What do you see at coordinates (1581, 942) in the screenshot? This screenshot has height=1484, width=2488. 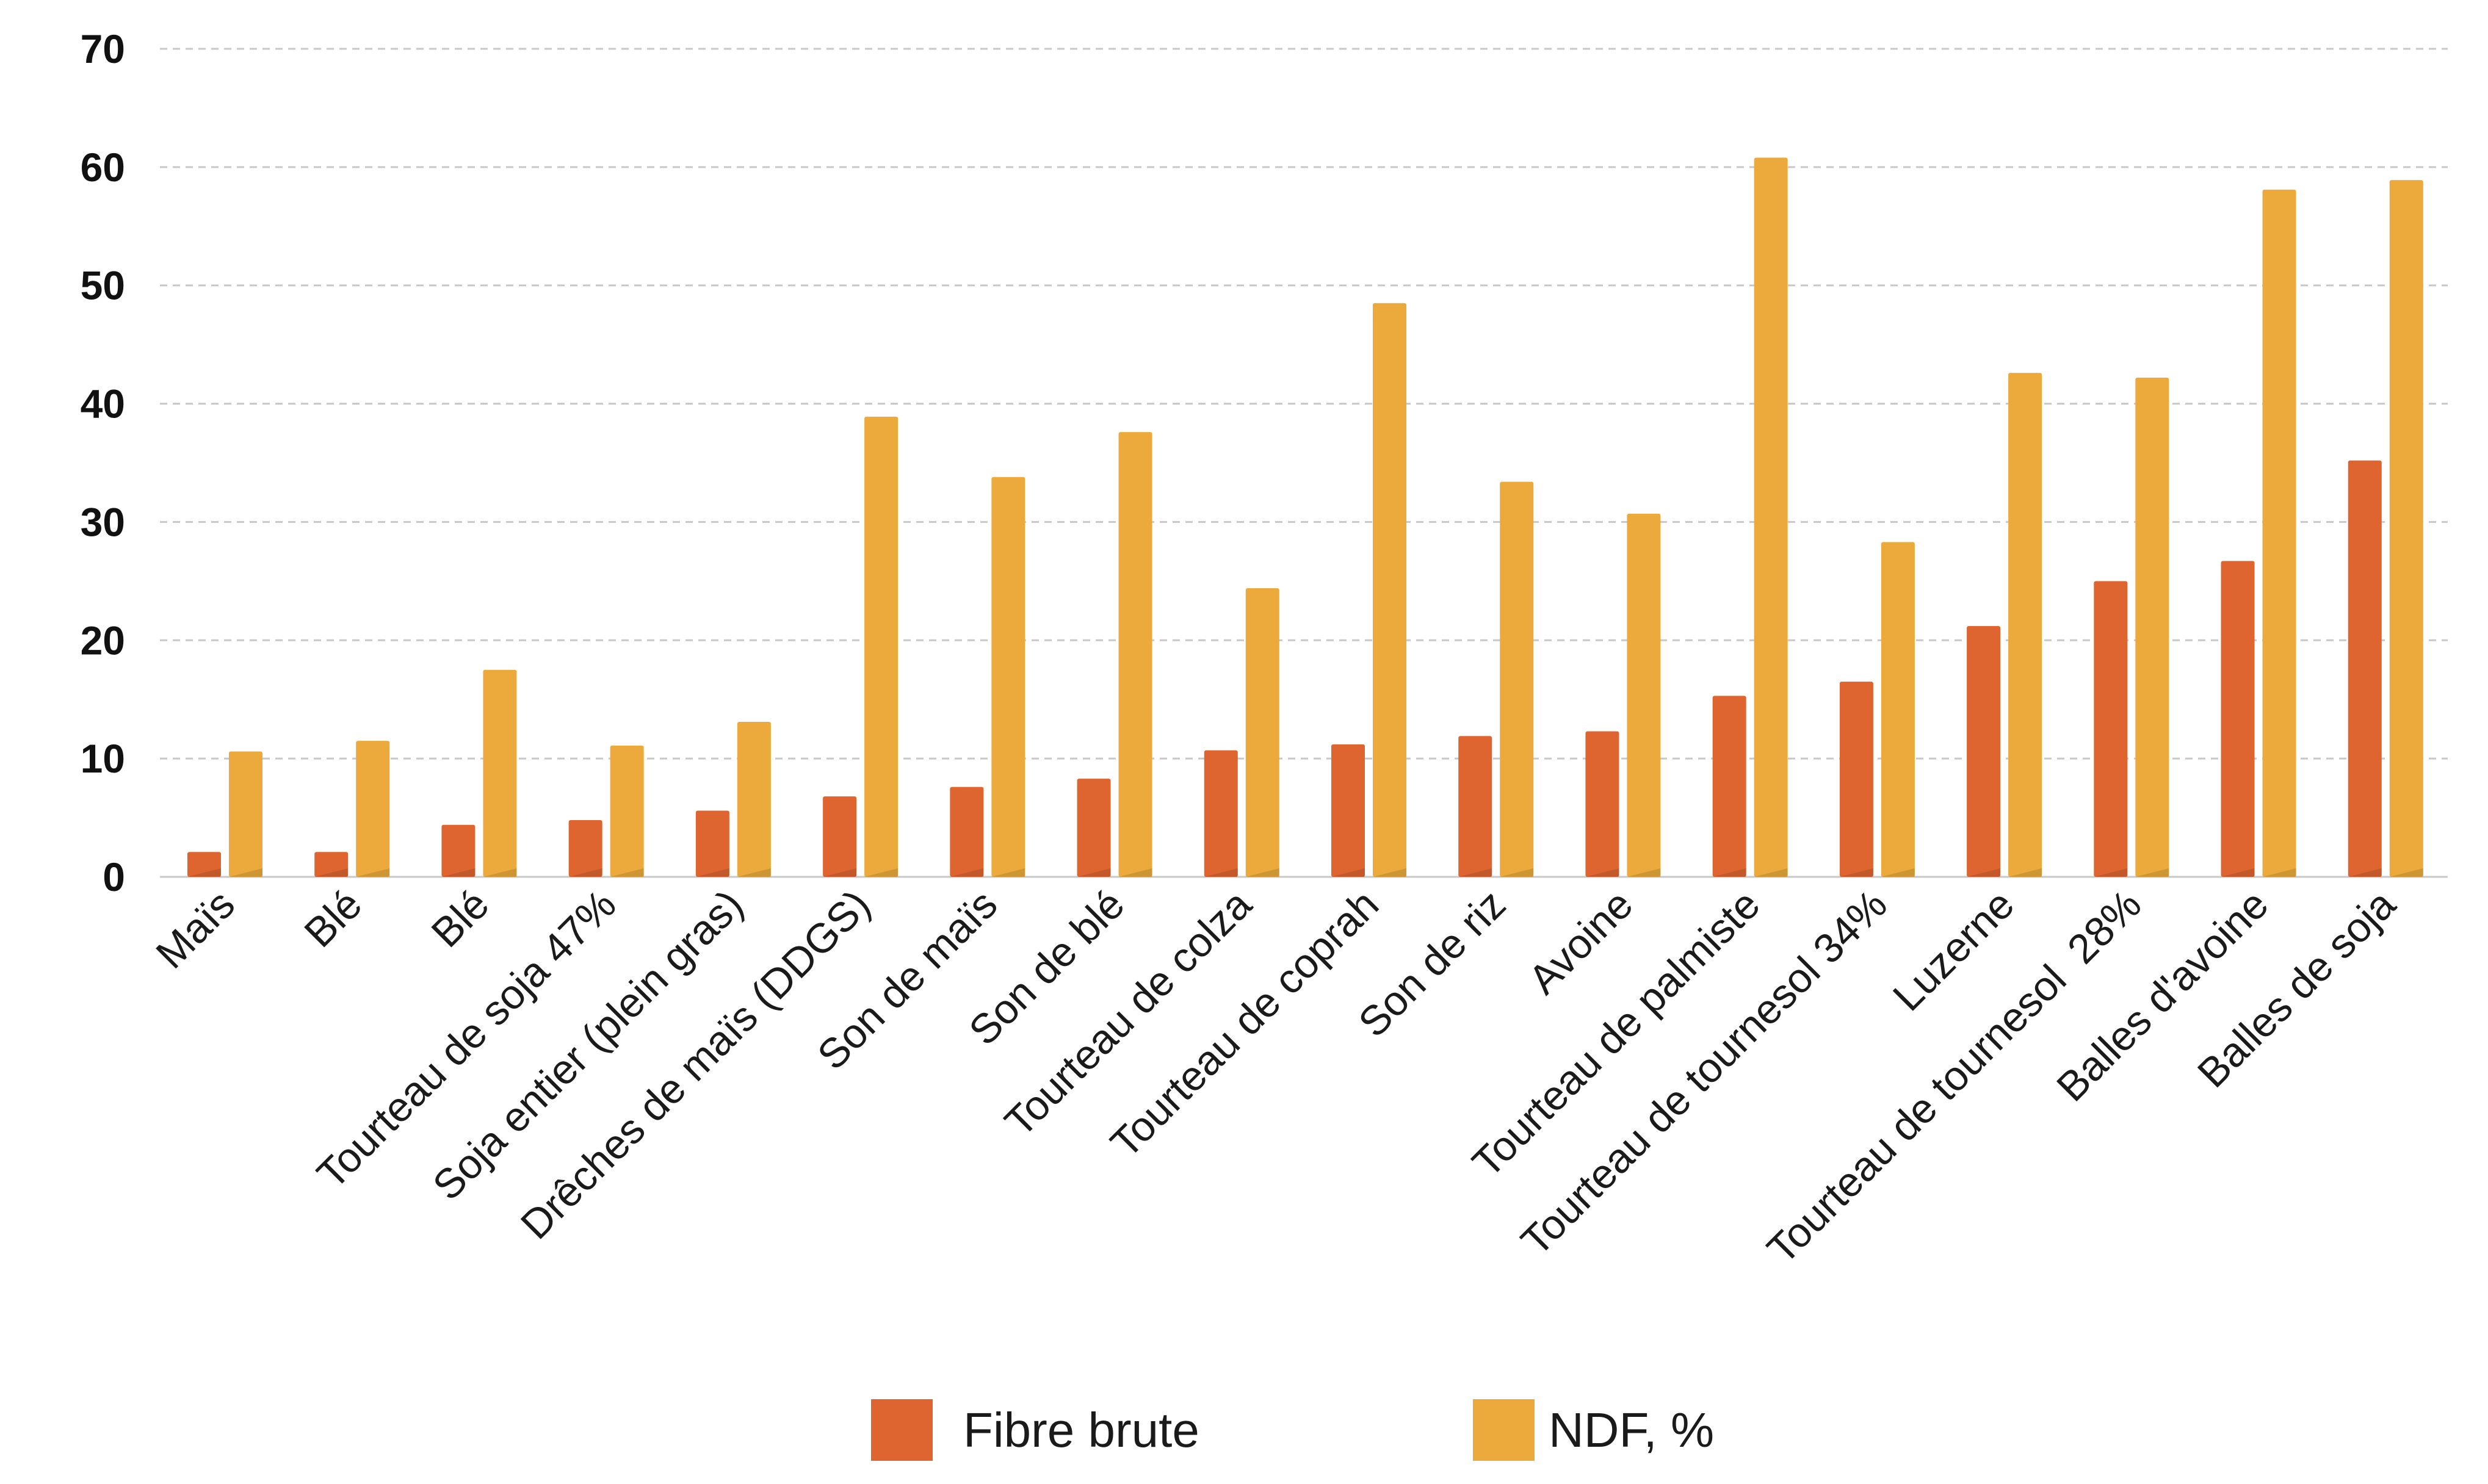 I see `x-category-label: Avoine` at bounding box center [1581, 942].